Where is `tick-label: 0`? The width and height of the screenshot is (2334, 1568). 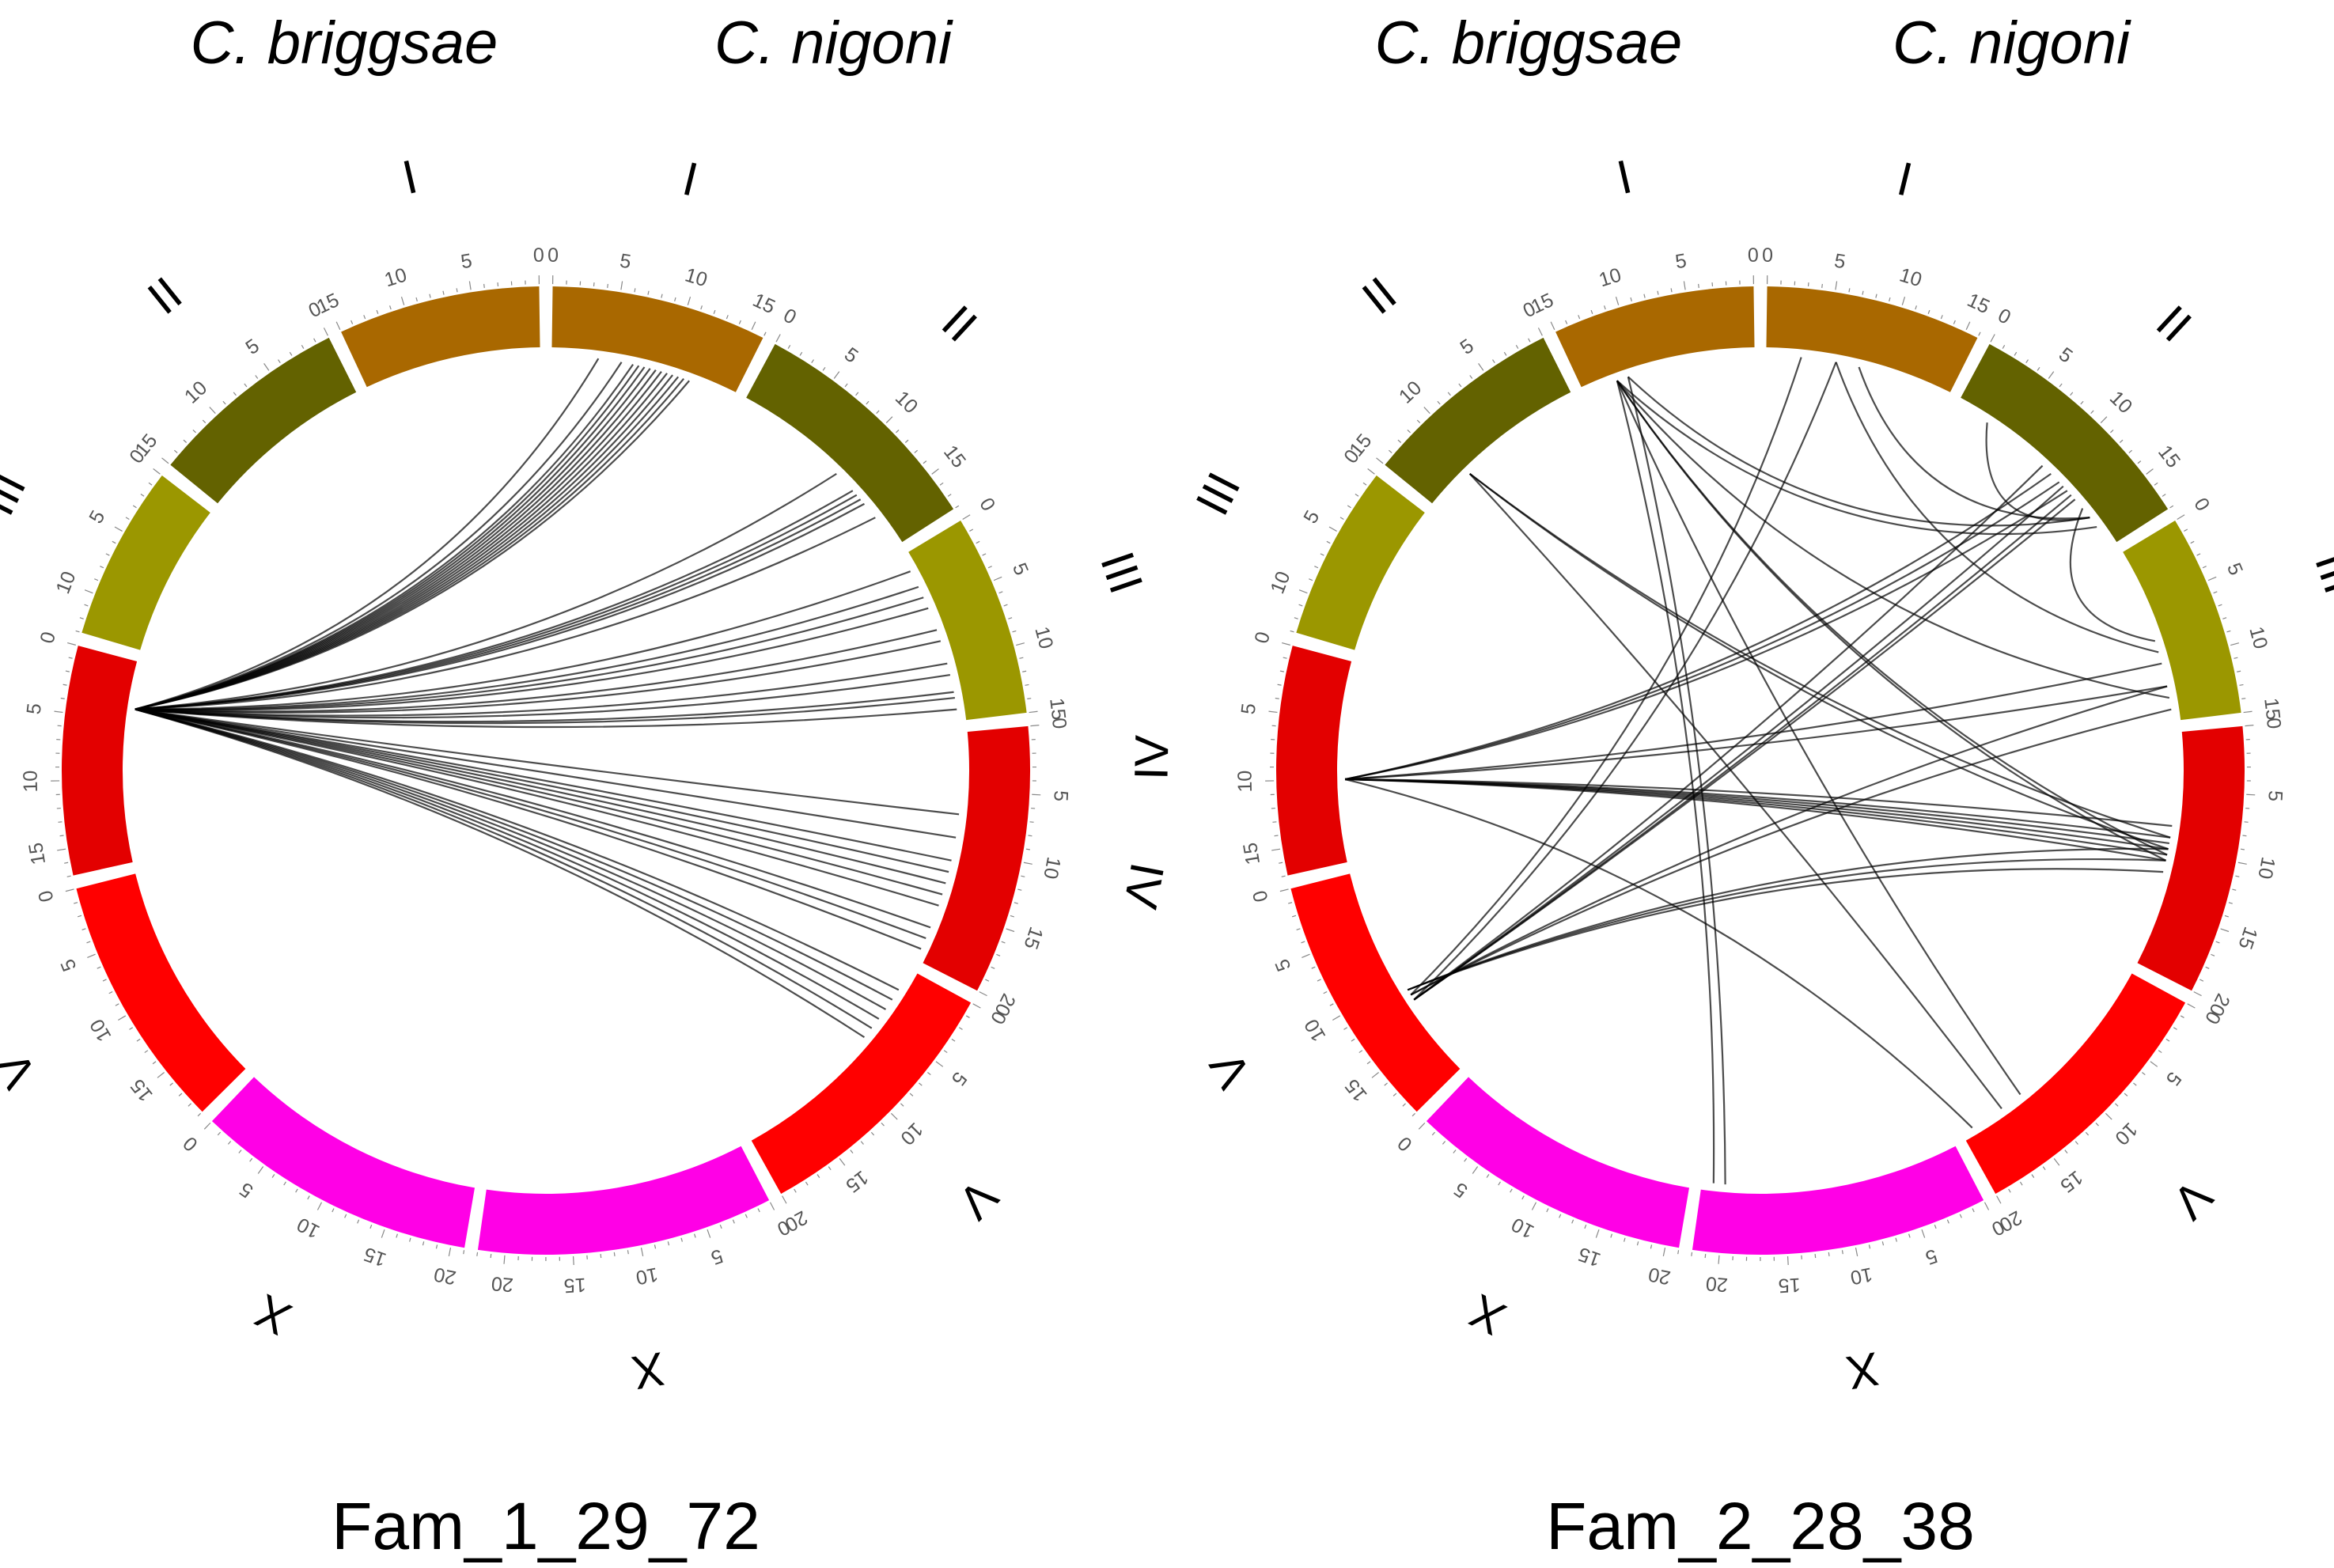 tick-label: 0 is located at coordinates (553, 255).